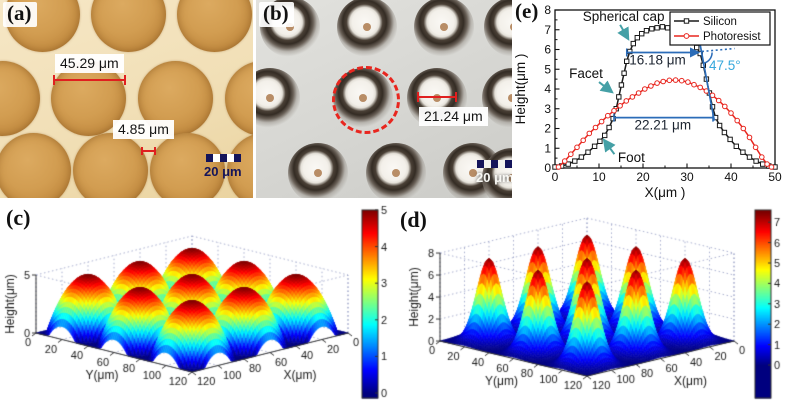 This screenshot has width=785, height=405. Describe the element at coordinates (89, 80) in the screenshot. I see `measurement-line-diameter-a` at that location.